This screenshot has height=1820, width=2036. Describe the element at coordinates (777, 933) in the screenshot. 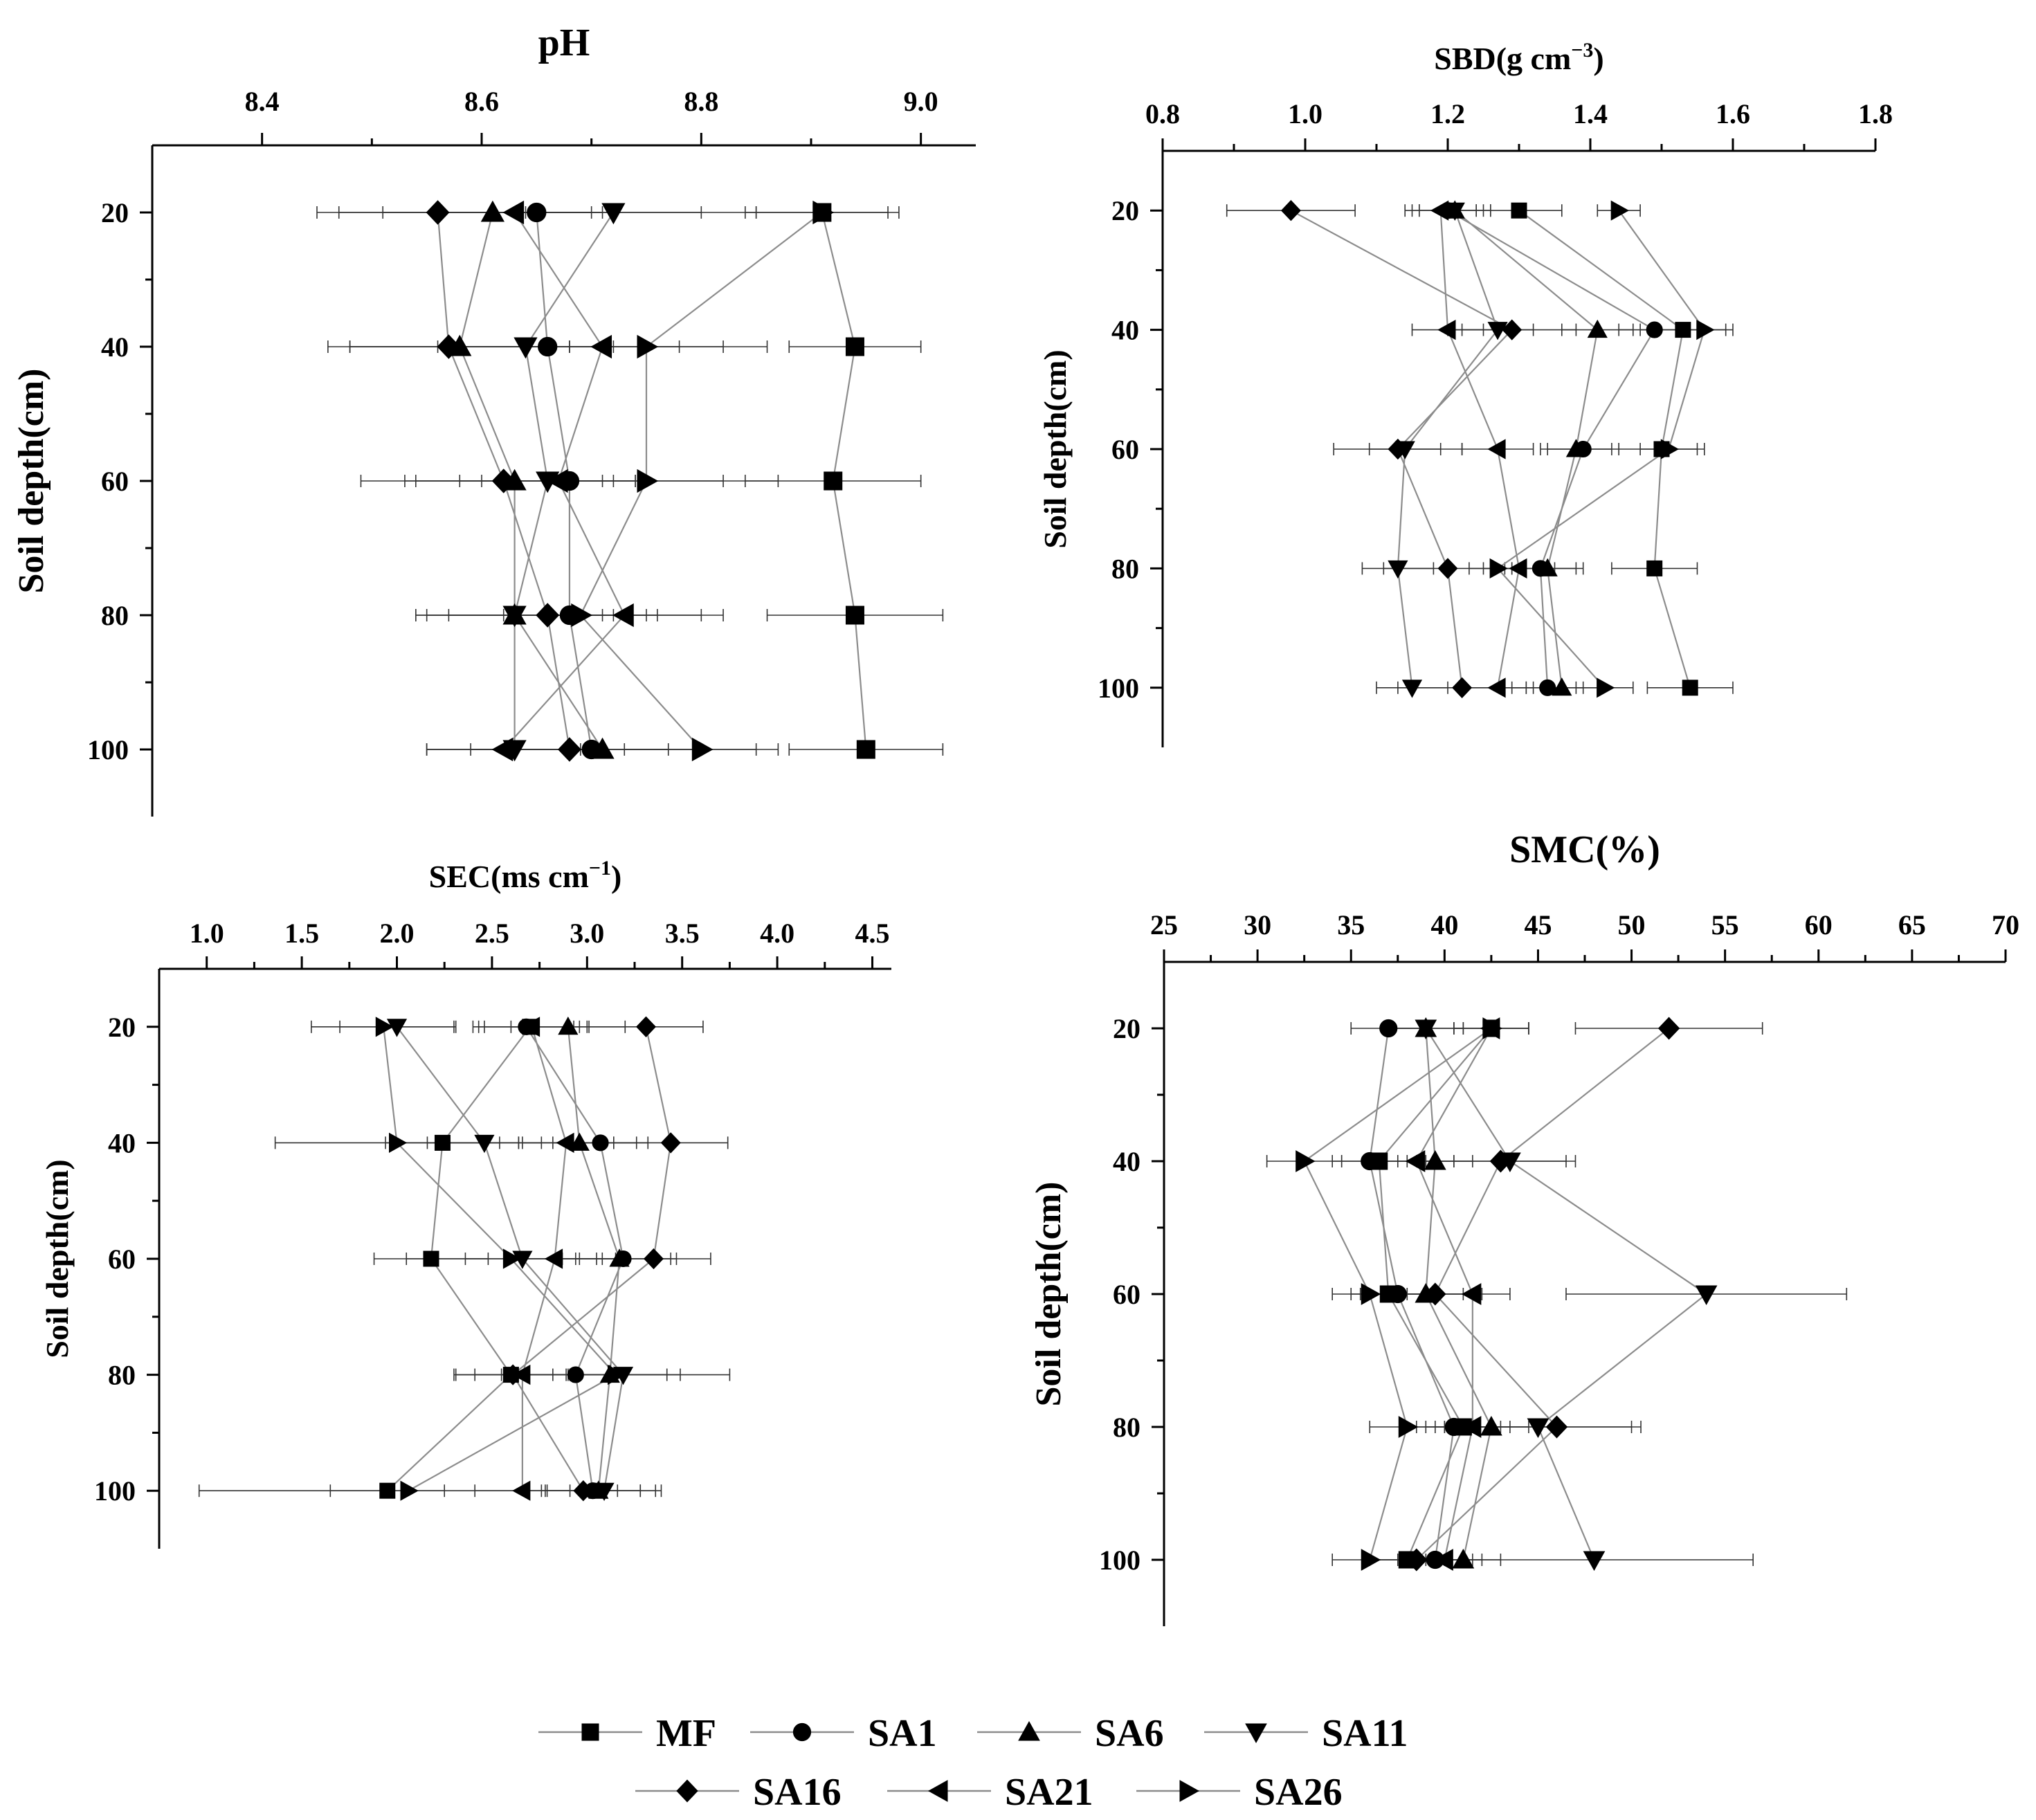

I see `x-tick-label: 4.0` at that location.